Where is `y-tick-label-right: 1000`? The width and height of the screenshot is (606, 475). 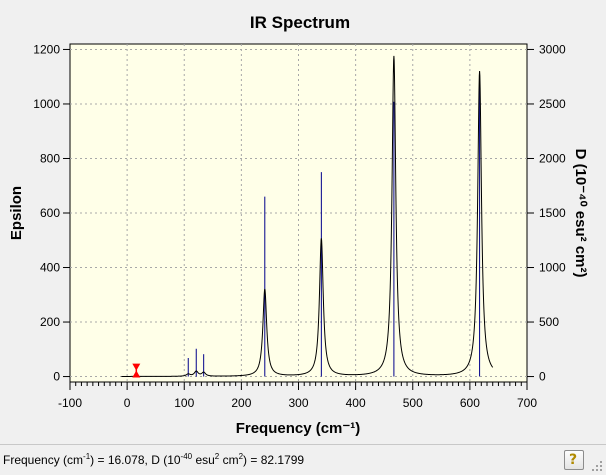
y-tick-label-right: 1000 is located at coordinates (552, 268).